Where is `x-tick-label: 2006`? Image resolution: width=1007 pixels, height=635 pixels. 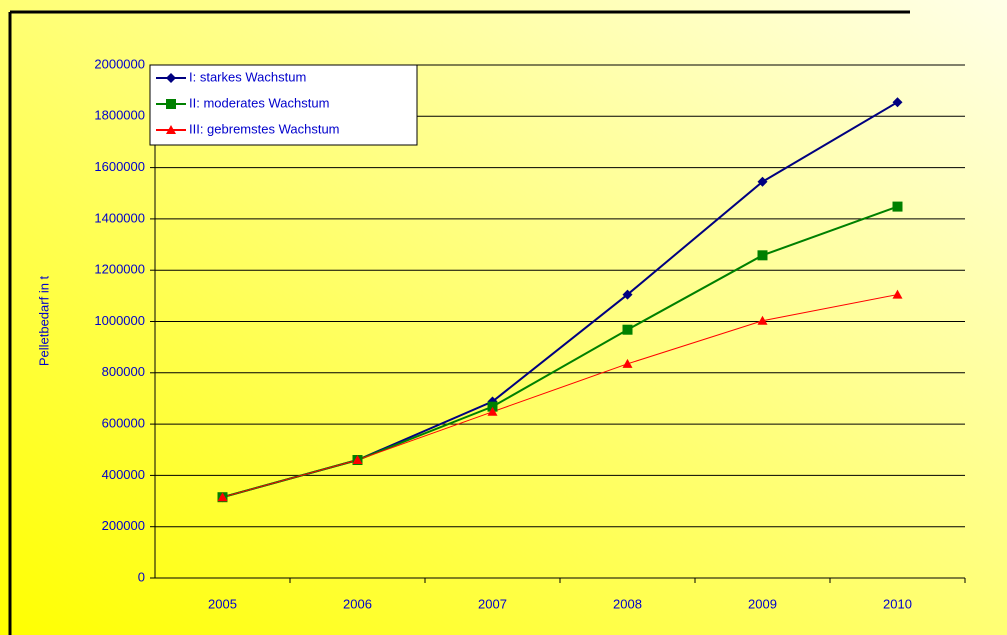
x-tick-label: 2006 is located at coordinates (357, 603).